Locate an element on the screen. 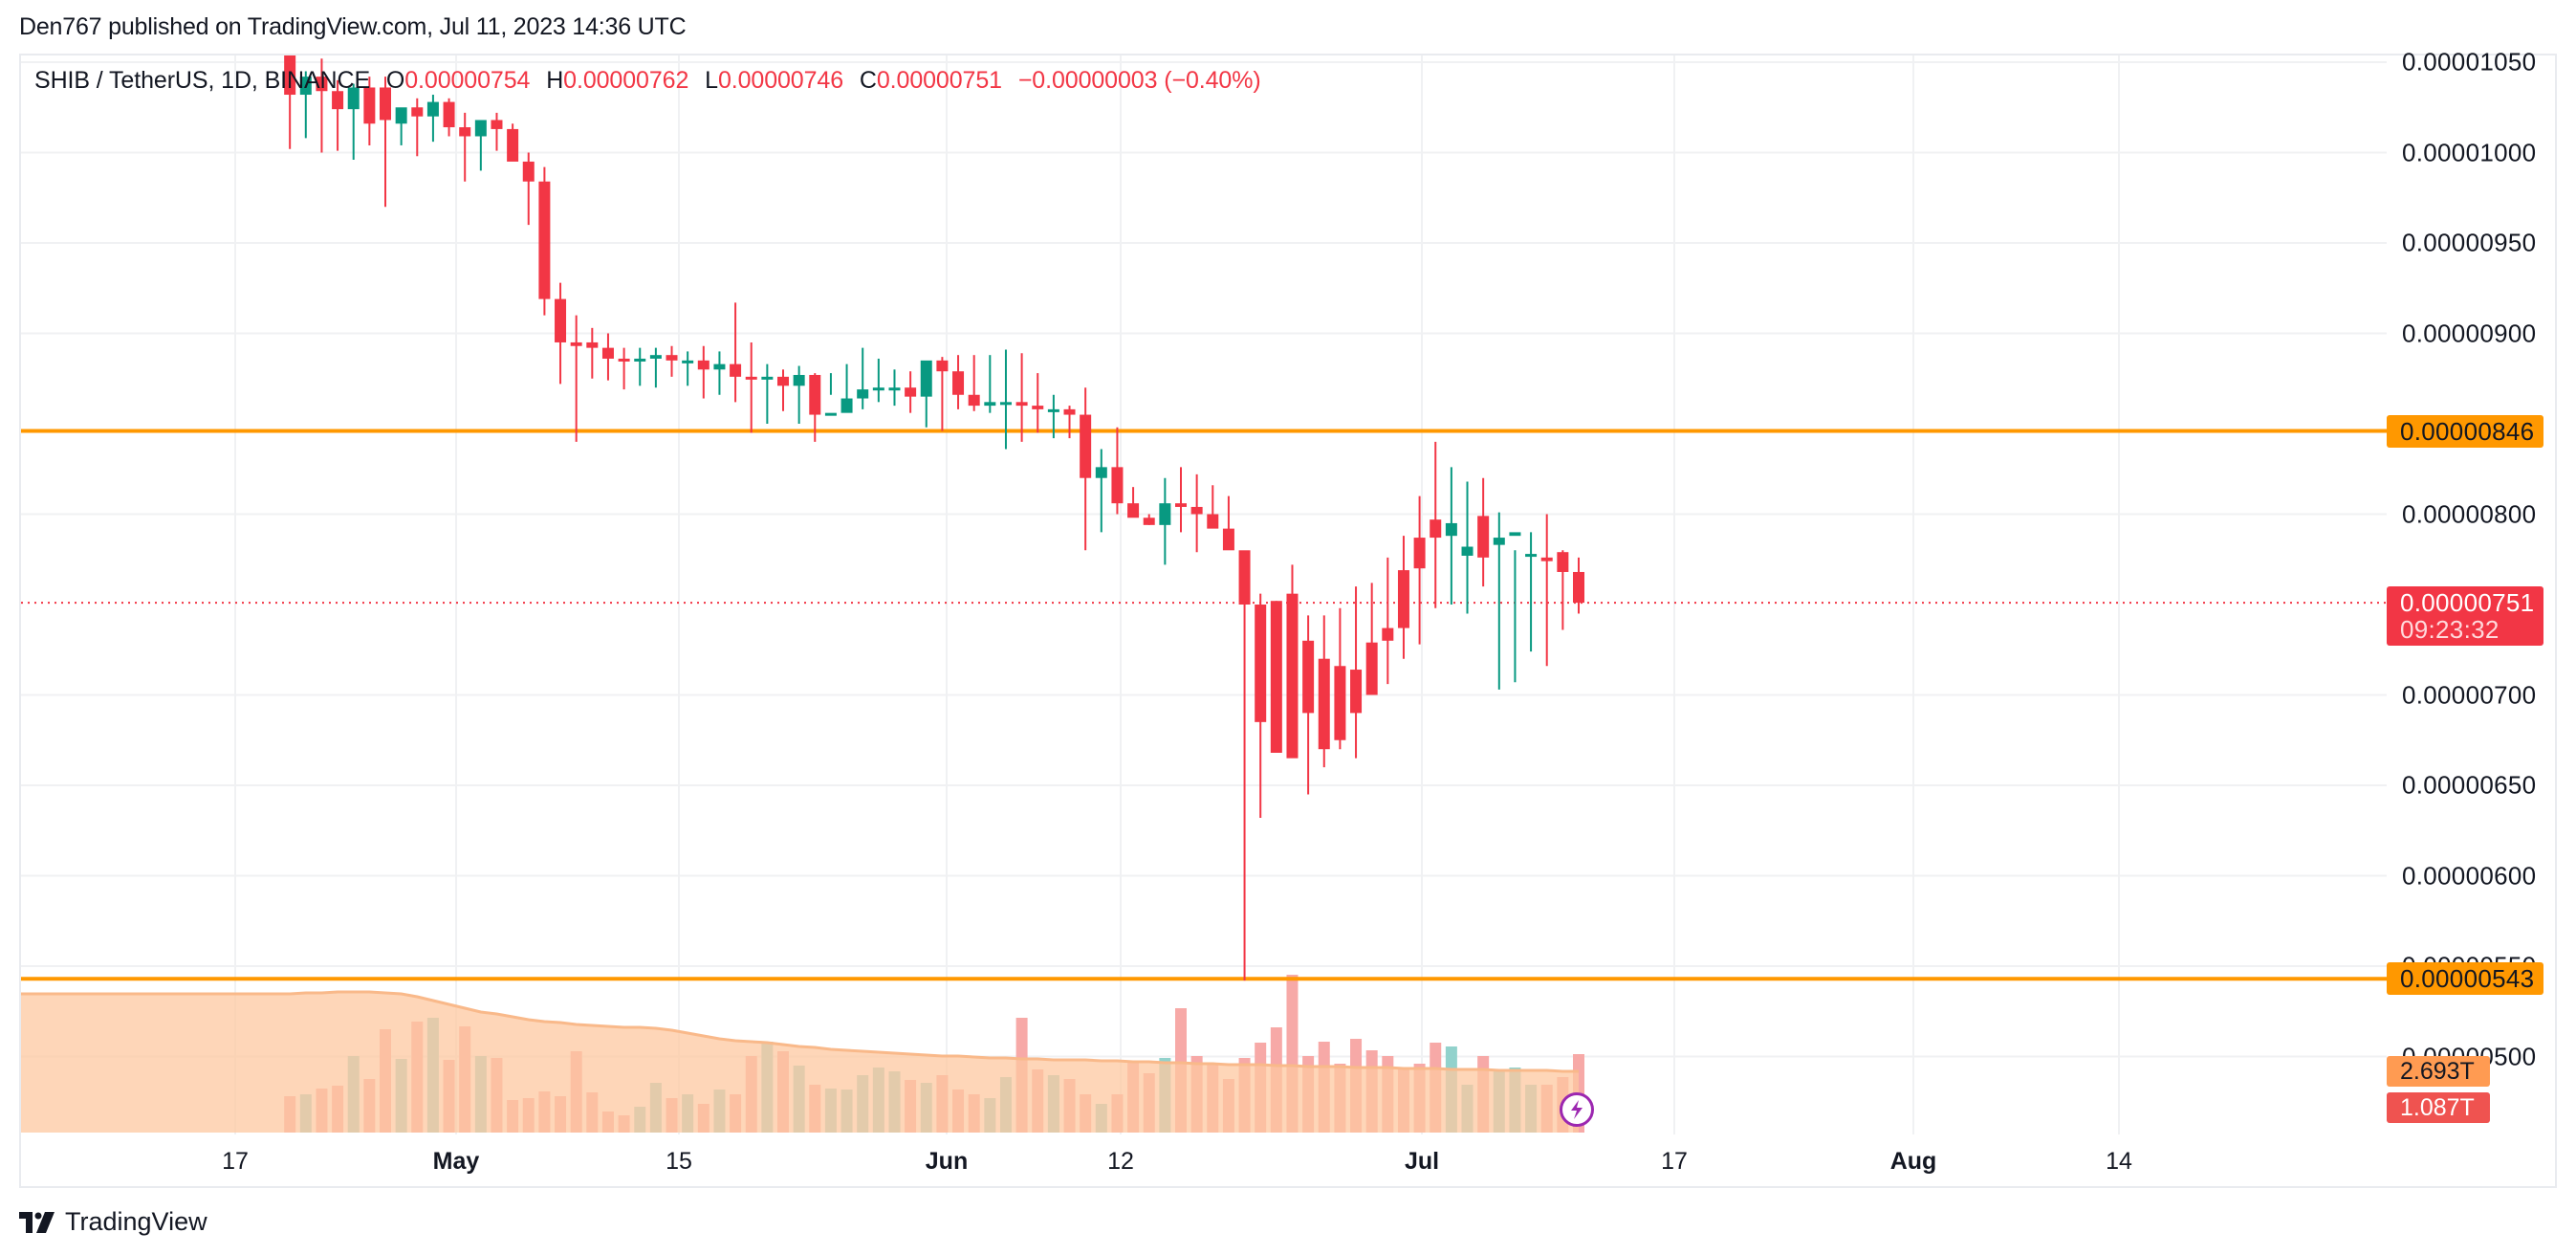 The width and height of the screenshot is (2576, 1255). price-tick-label: 0.00000600 is located at coordinates (2469, 875).